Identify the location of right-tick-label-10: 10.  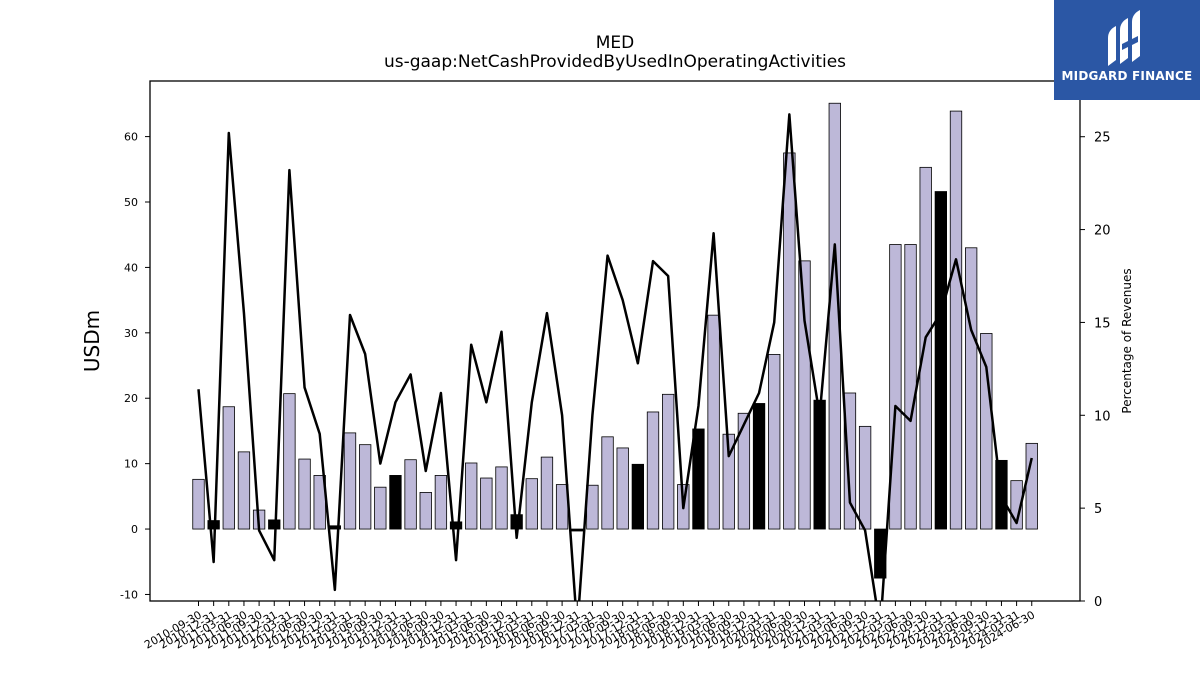
(1102, 416).